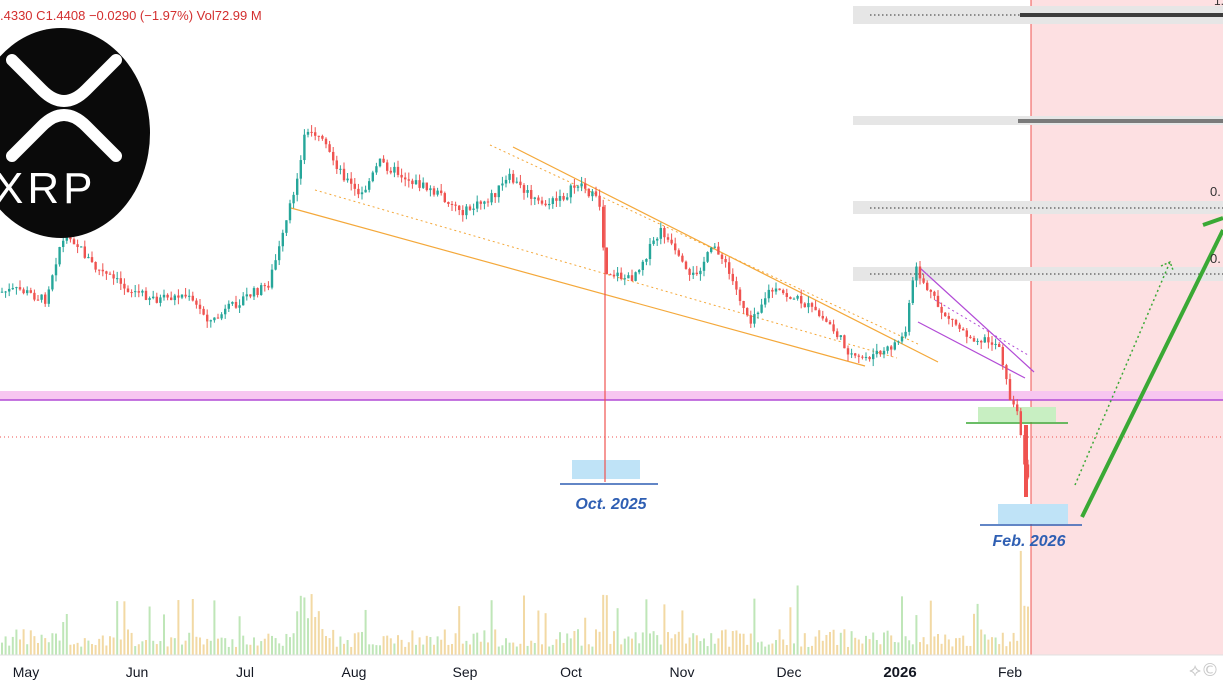 The image size is (1223, 687). What do you see at coordinates (1212, 221) in the screenshot?
I see `projection-top-line` at bounding box center [1212, 221].